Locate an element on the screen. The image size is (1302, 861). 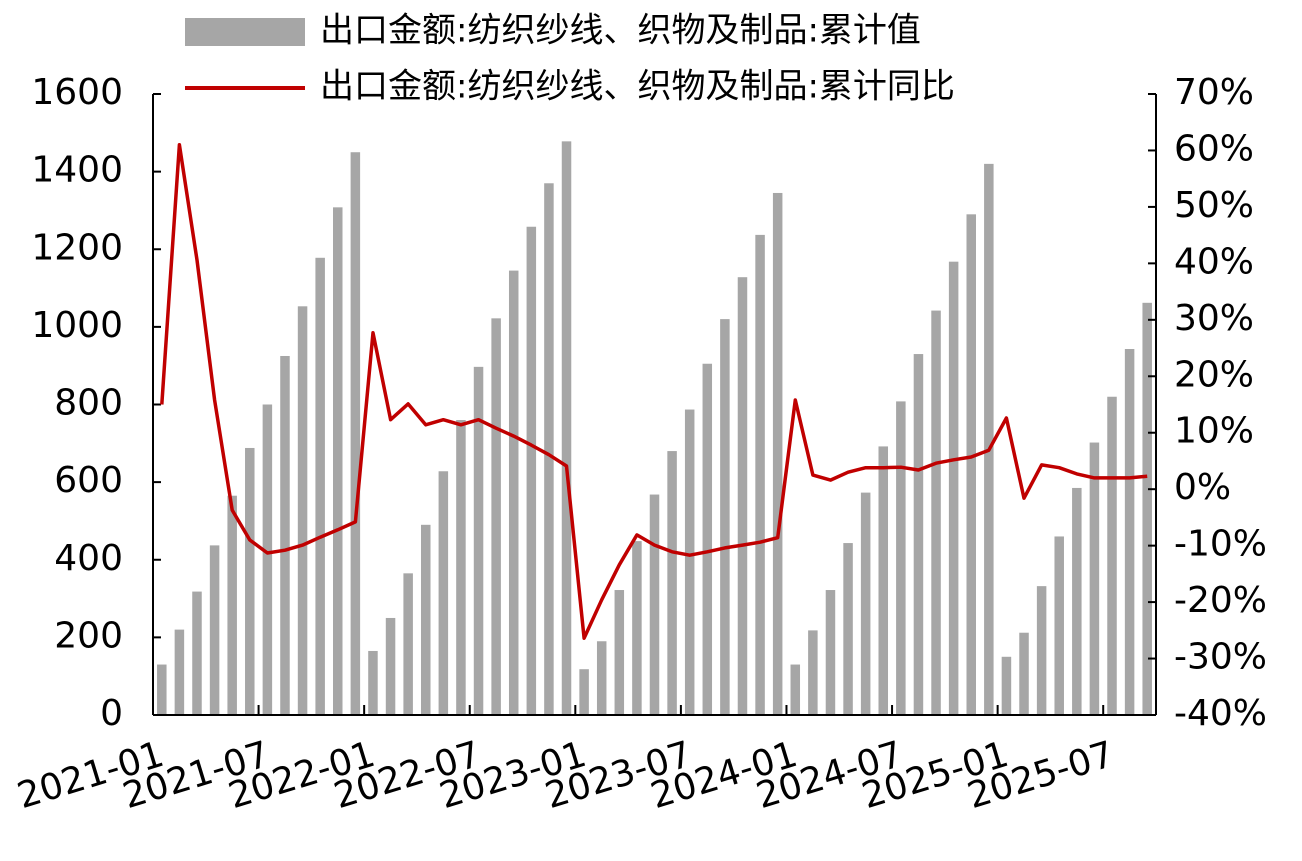
y-tick-label: 400 is located at coordinates (88, 558).